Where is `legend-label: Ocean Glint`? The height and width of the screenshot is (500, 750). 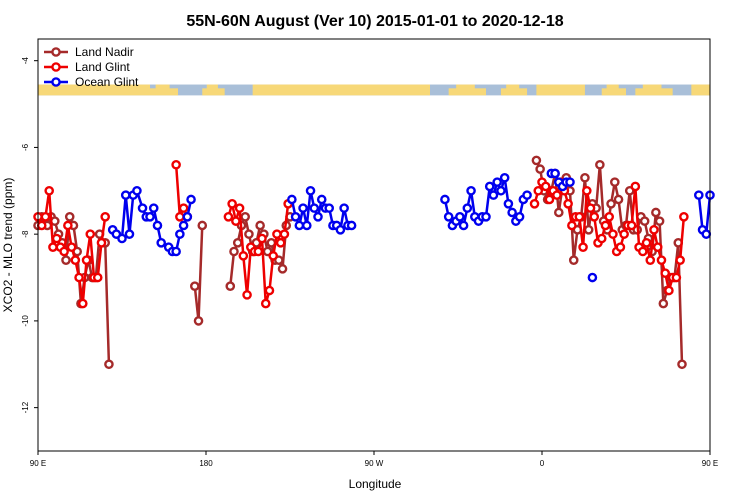
legend-label: Ocean Glint is located at coordinates (107, 82).